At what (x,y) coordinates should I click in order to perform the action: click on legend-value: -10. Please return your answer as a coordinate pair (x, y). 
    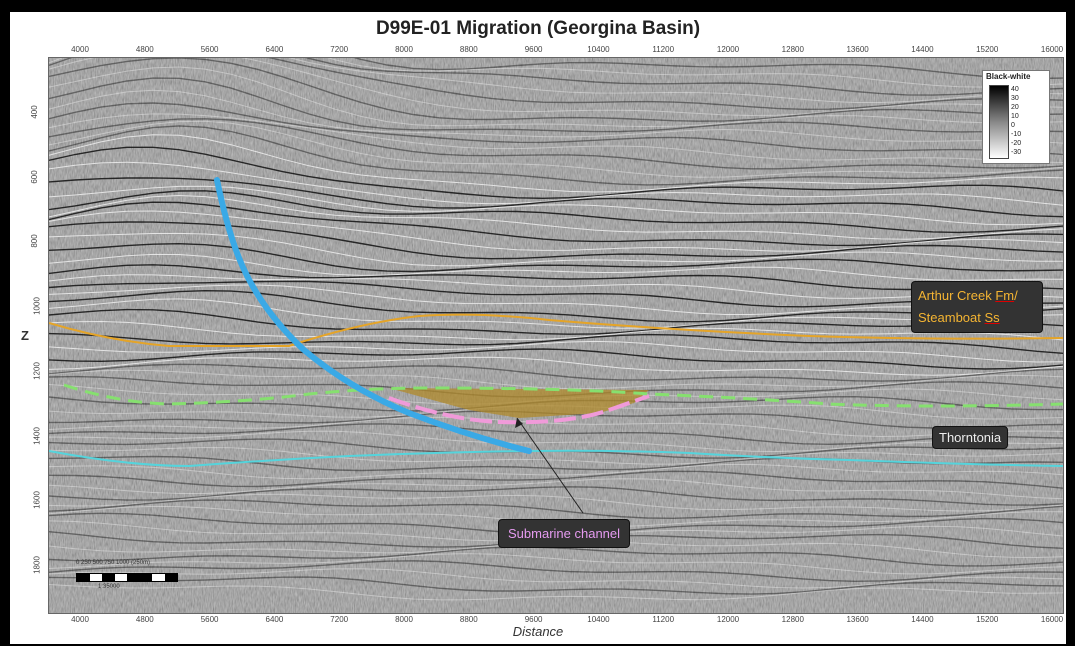
    Looking at the image, I should click on (1016, 134).